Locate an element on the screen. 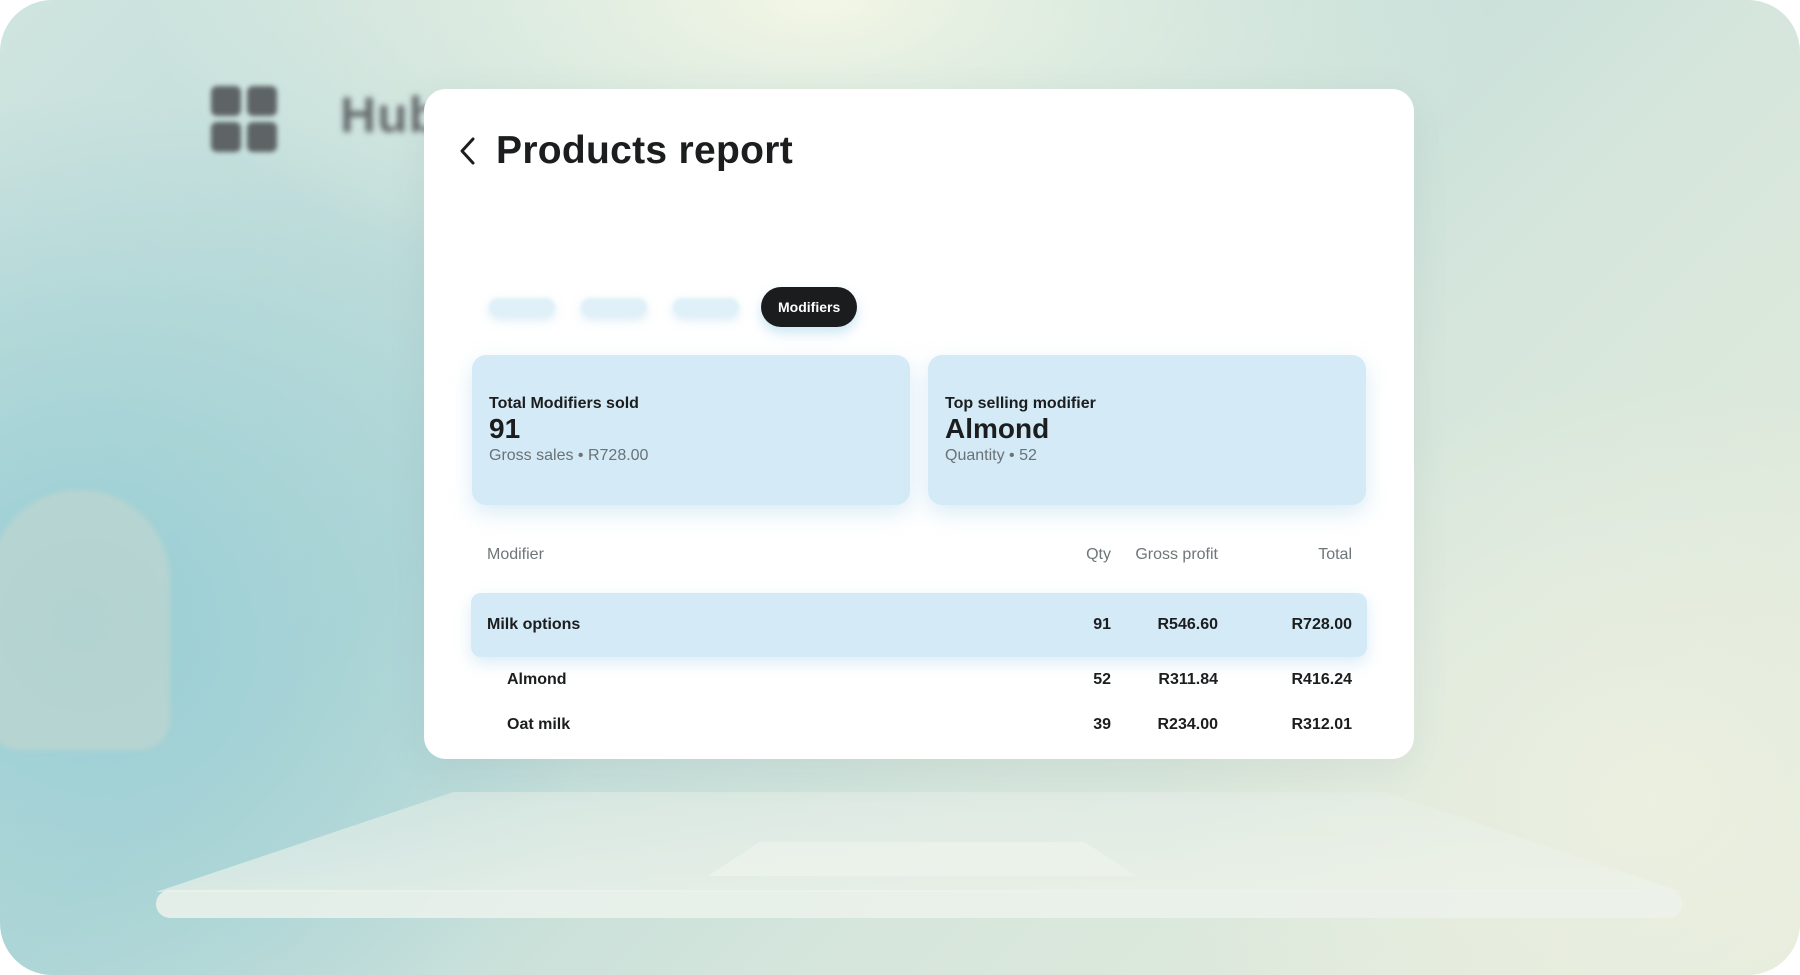 The width and height of the screenshot is (1800, 975). back-button is located at coordinates (468, 151).